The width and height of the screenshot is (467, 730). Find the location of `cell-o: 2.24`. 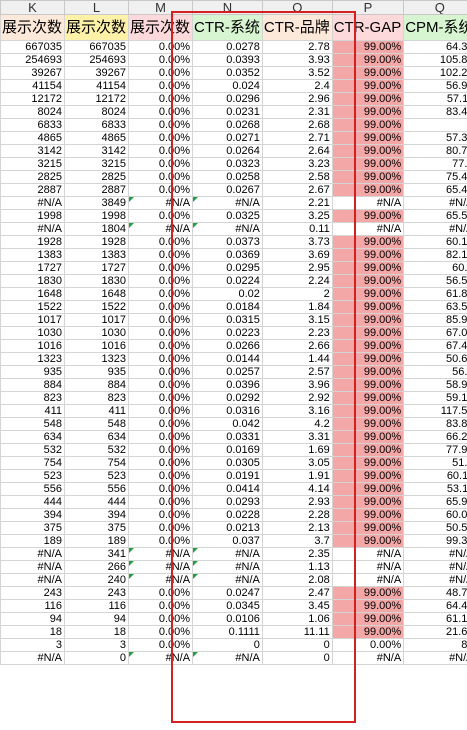

cell-o: 2.24 is located at coordinates (297, 281).